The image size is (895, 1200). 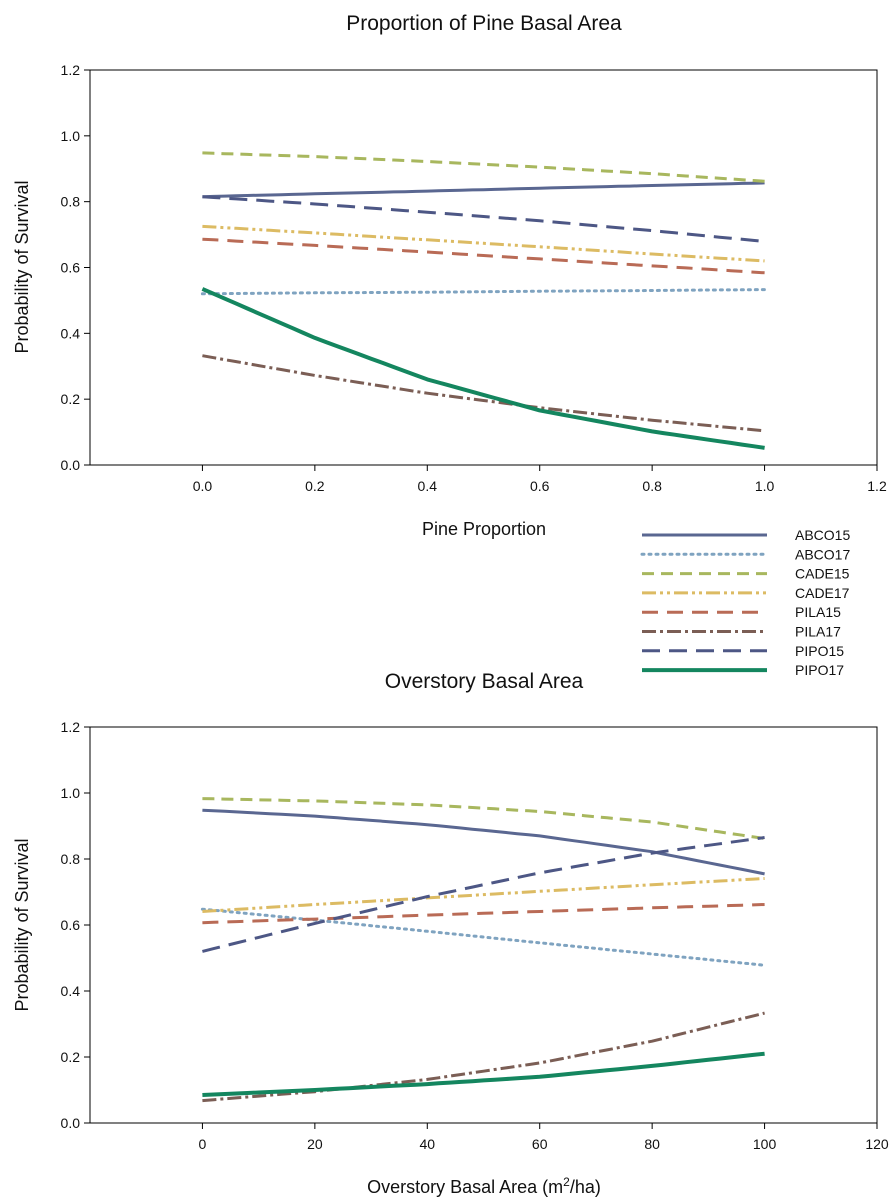 I want to click on chart-title: Overstory Basal Area, so click(x=484, y=681).